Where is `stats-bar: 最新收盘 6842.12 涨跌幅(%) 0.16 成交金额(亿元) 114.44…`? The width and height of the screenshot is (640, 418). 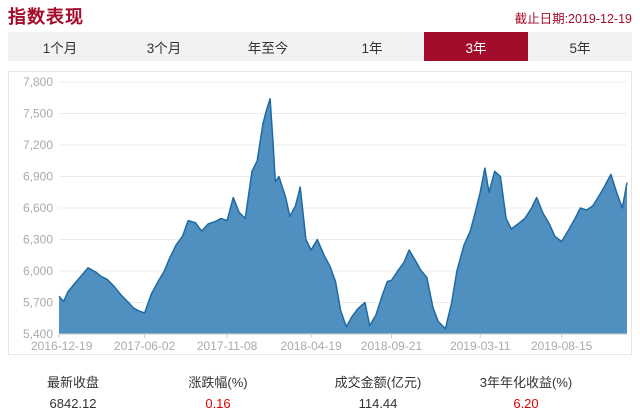 stats-bar: 最新收盘 6842.12 涨跌幅(%) 0.16 成交金额(亿元) 114.44… is located at coordinates (320, 395).